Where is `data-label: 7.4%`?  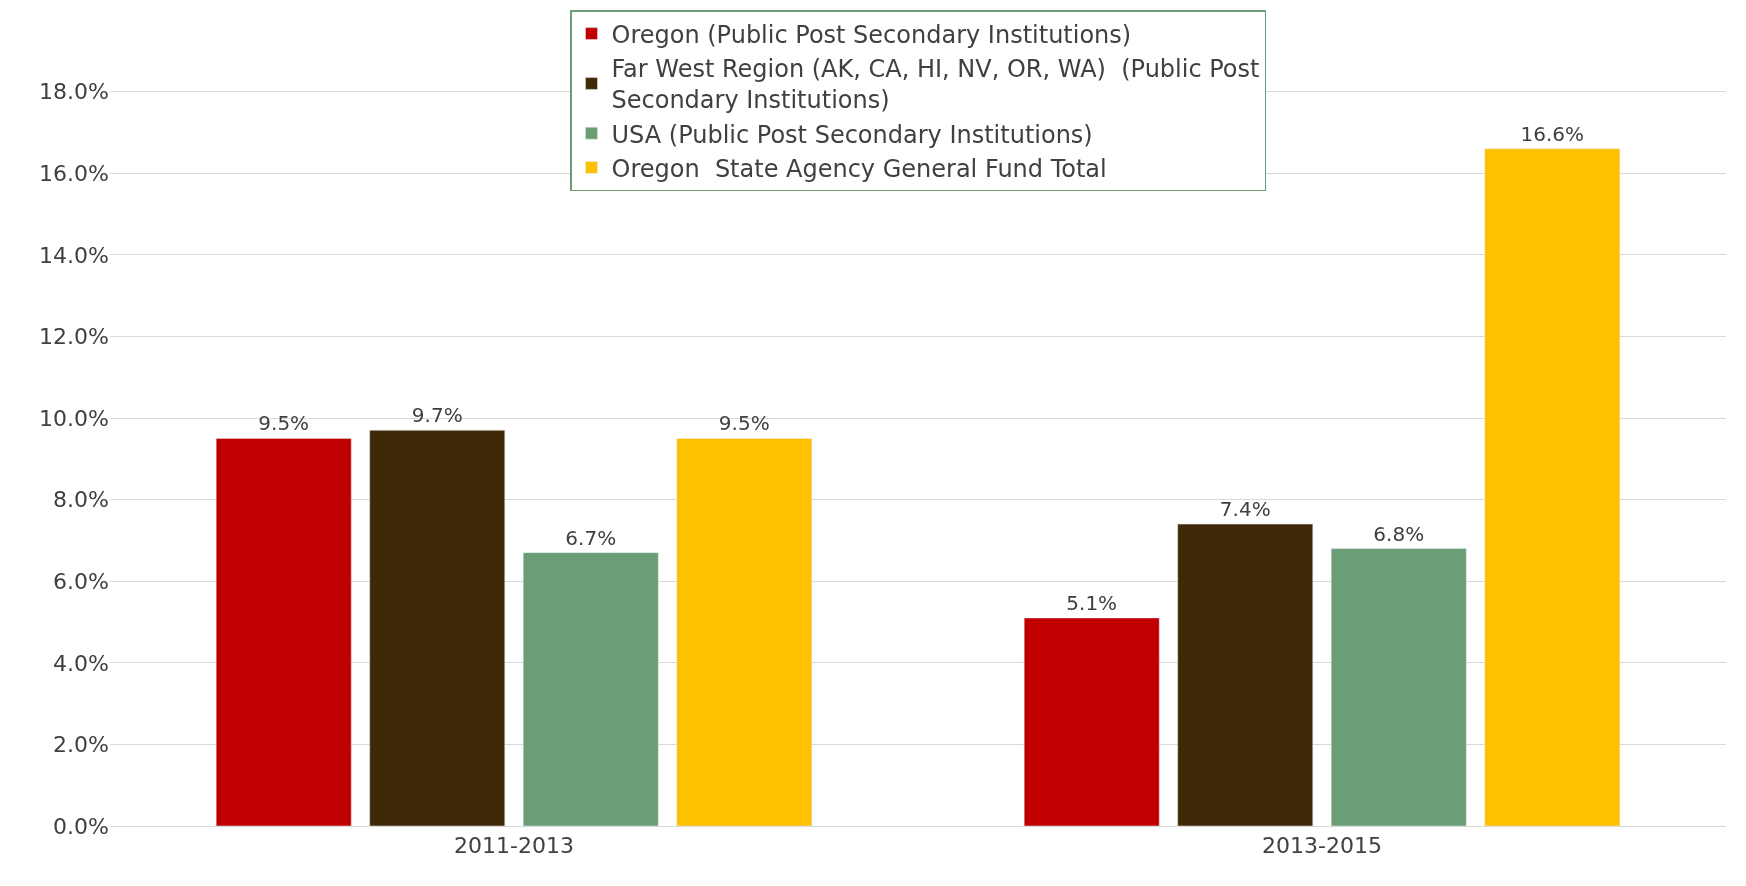 data-label: 7.4% is located at coordinates (1245, 509).